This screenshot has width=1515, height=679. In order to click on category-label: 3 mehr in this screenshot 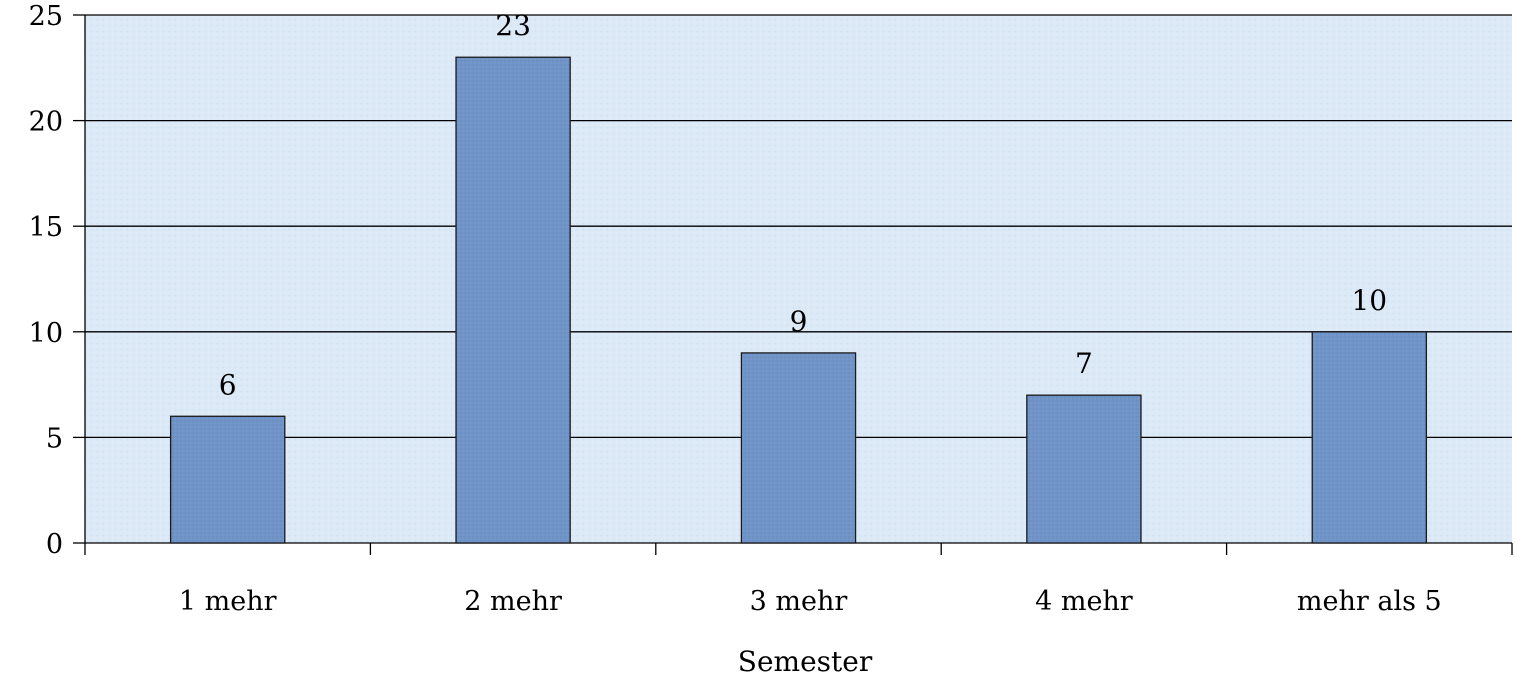, I will do `click(799, 601)`.